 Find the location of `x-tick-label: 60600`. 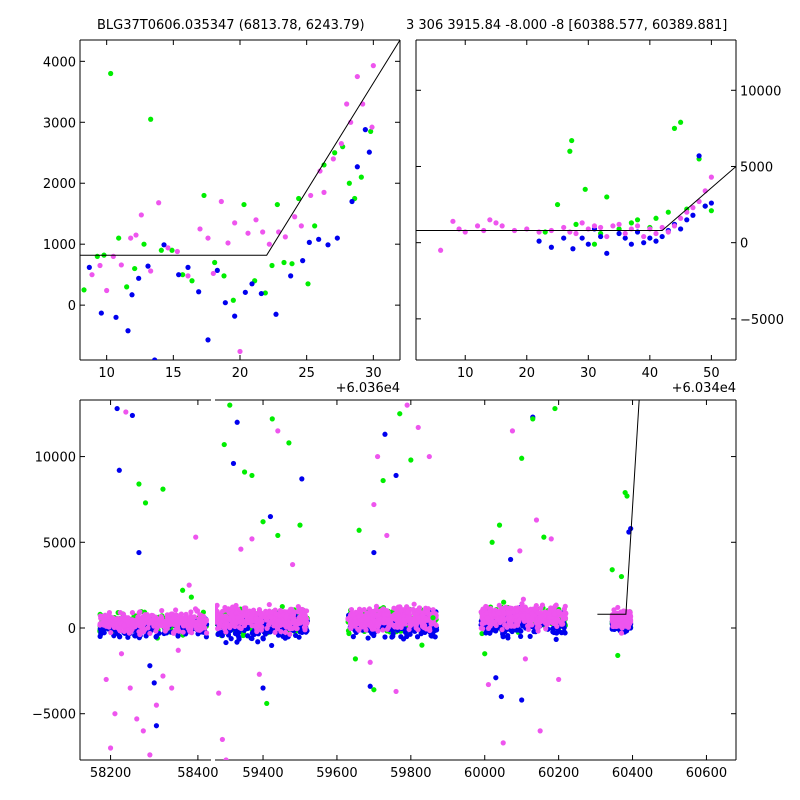

x-tick-label: 60600 is located at coordinates (706, 773).